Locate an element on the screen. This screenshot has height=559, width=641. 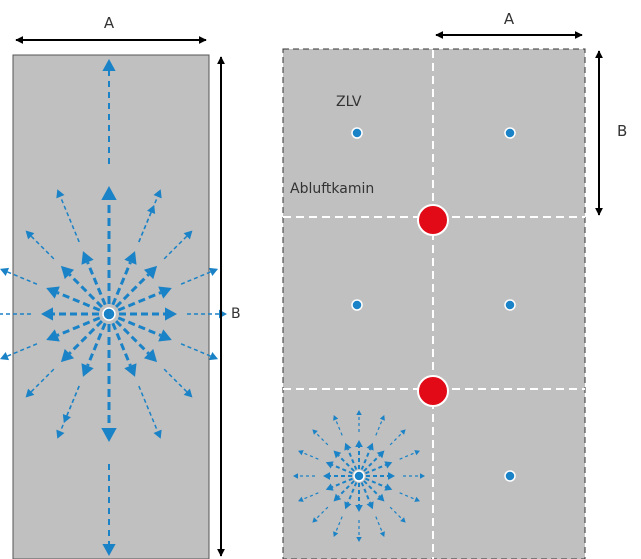
left-dim-a-label: A is located at coordinates (109, 23).